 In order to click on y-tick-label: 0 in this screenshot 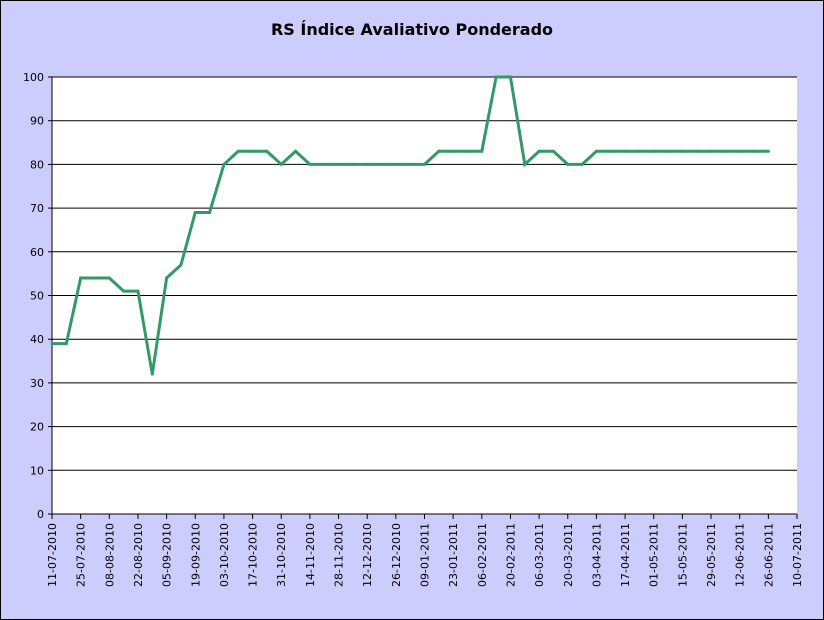, I will do `click(40, 514)`.